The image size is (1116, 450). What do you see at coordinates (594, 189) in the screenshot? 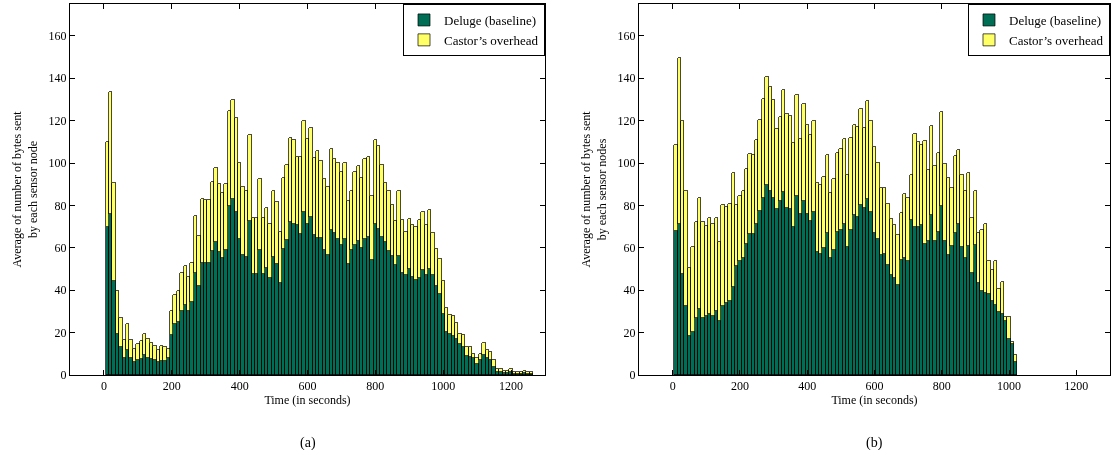
I see `y-axis-title: Average of number of bytes sent by each sensor nodes` at bounding box center [594, 189].